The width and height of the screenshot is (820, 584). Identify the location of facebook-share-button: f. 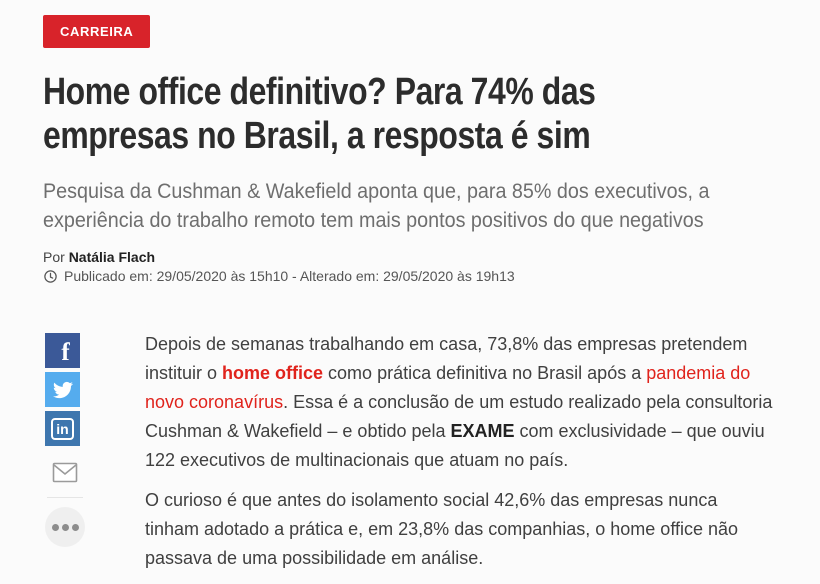
(62, 350).